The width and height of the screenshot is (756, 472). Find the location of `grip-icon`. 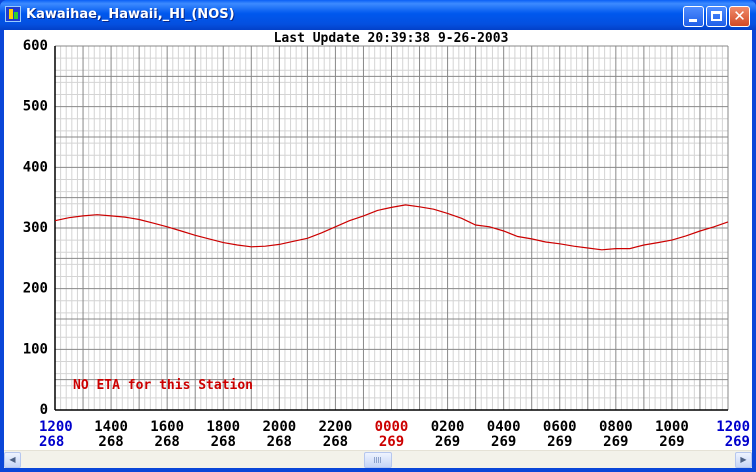

grip-icon is located at coordinates (378, 460).